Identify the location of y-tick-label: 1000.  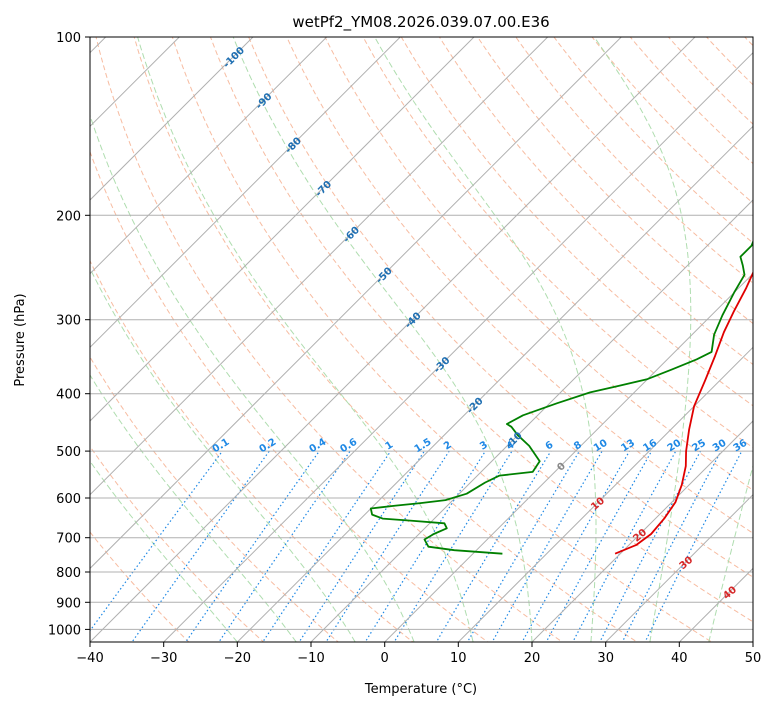
(64, 630).